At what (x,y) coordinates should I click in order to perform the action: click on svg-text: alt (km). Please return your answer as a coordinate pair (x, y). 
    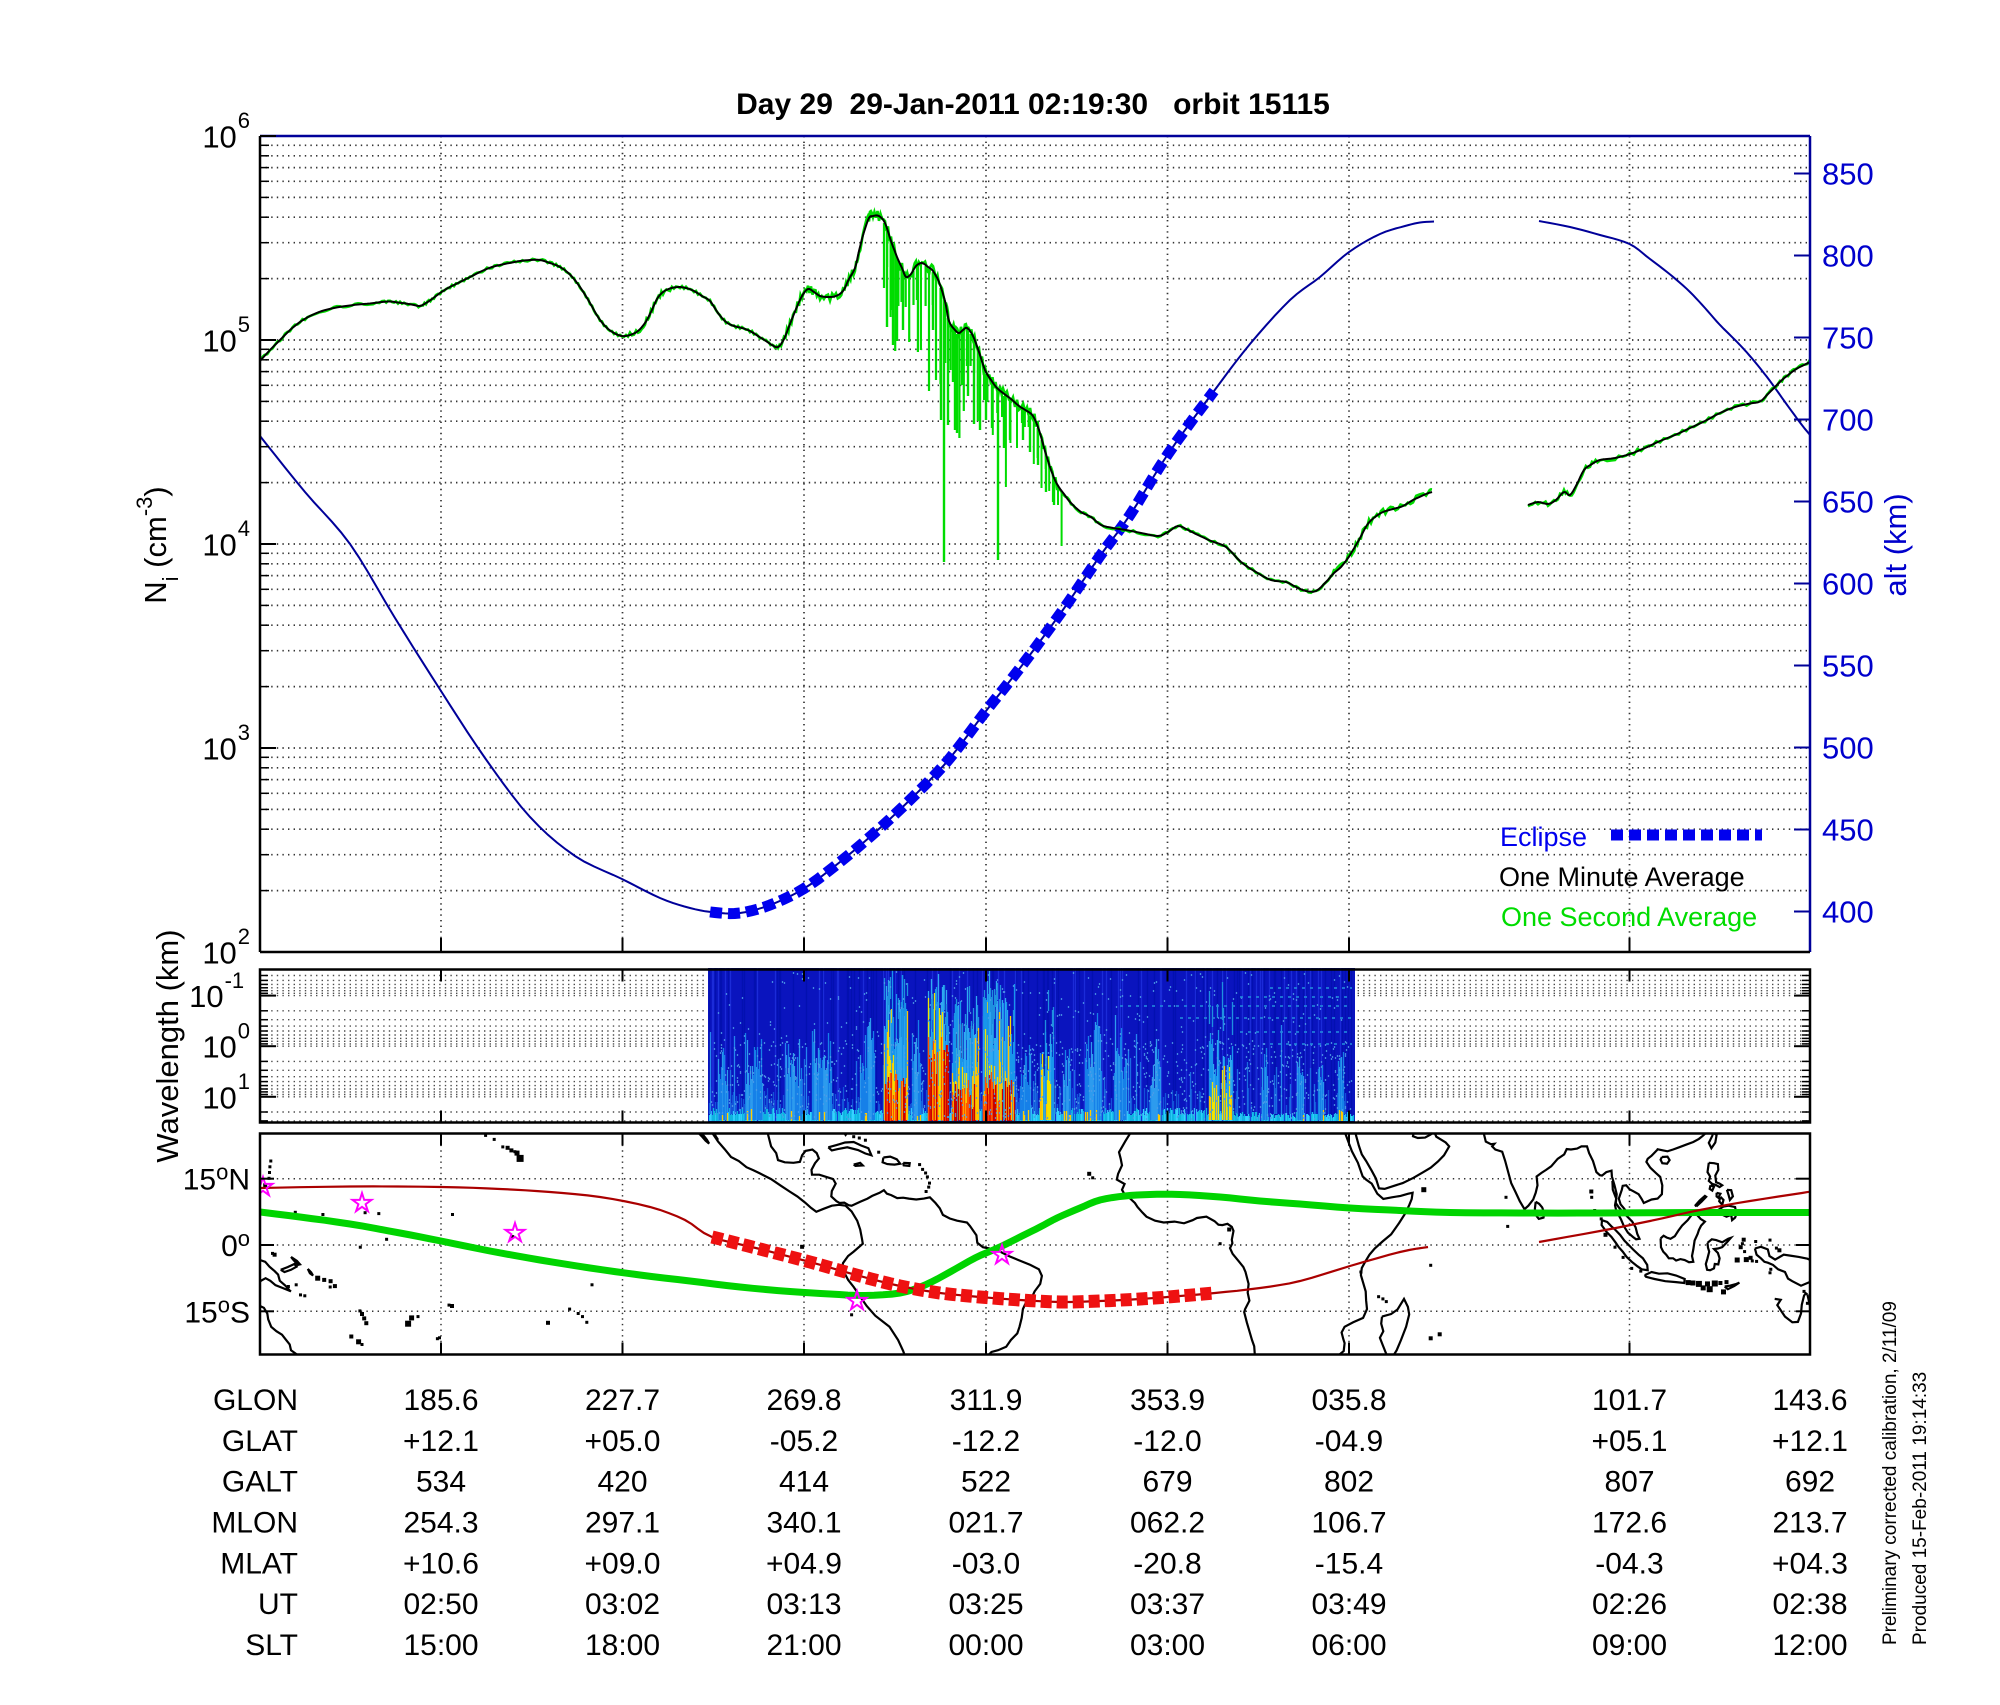
    Looking at the image, I should click on (1895, 544).